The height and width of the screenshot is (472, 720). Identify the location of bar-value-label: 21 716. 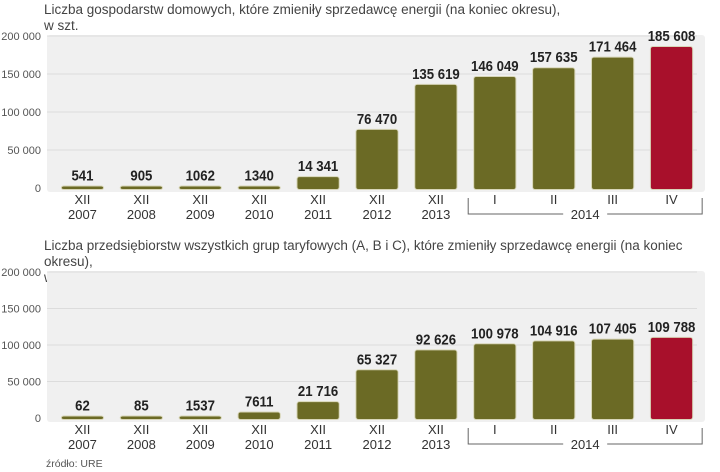
(318, 390).